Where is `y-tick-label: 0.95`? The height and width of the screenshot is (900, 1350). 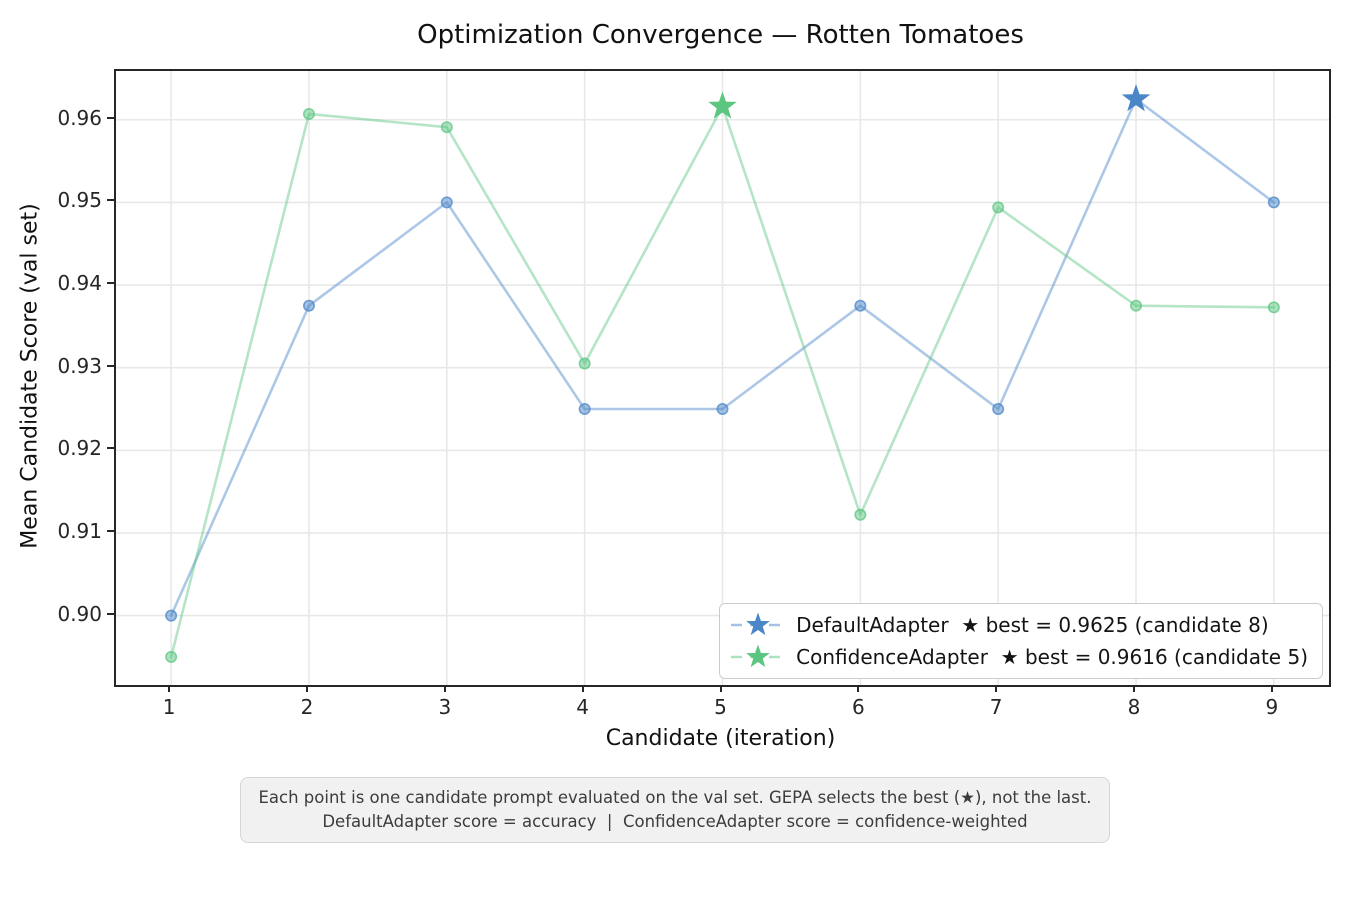 y-tick-label: 0.95 is located at coordinates (79, 200).